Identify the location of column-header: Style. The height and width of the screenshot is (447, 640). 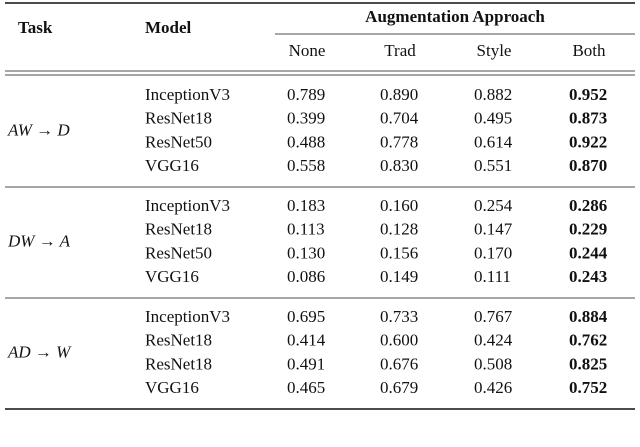
(494, 50).